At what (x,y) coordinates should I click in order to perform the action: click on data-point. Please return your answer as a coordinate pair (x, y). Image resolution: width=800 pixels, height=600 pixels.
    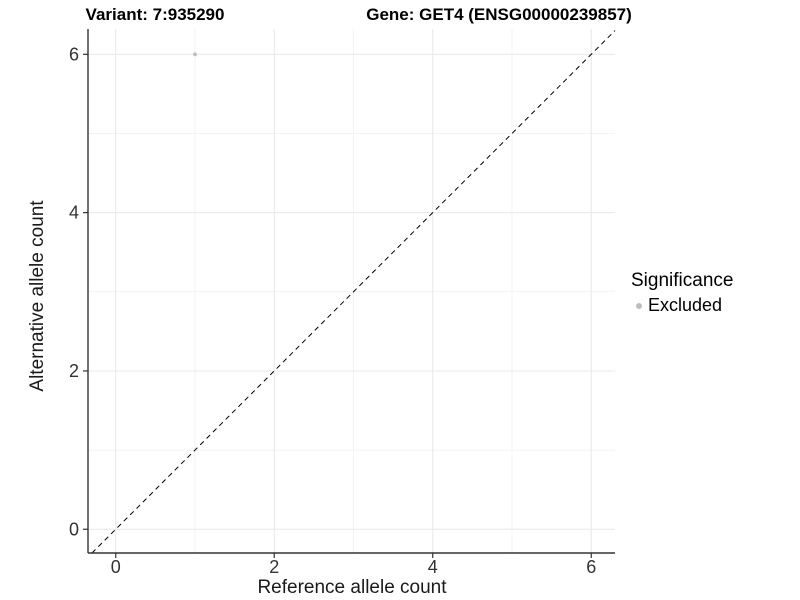
    Looking at the image, I should click on (195, 54).